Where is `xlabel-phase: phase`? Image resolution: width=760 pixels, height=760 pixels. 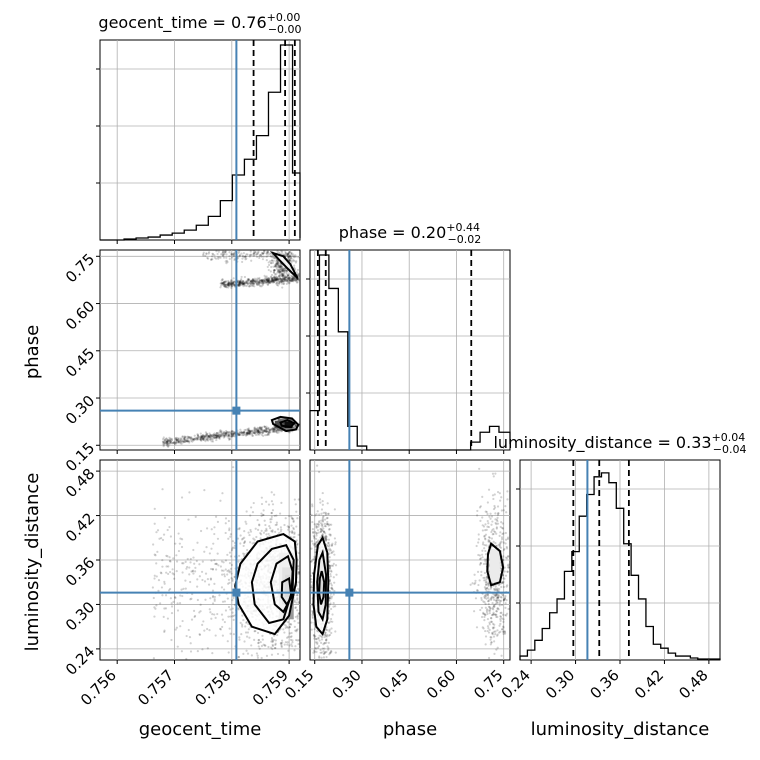
xlabel-phase: phase is located at coordinates (410, 729).